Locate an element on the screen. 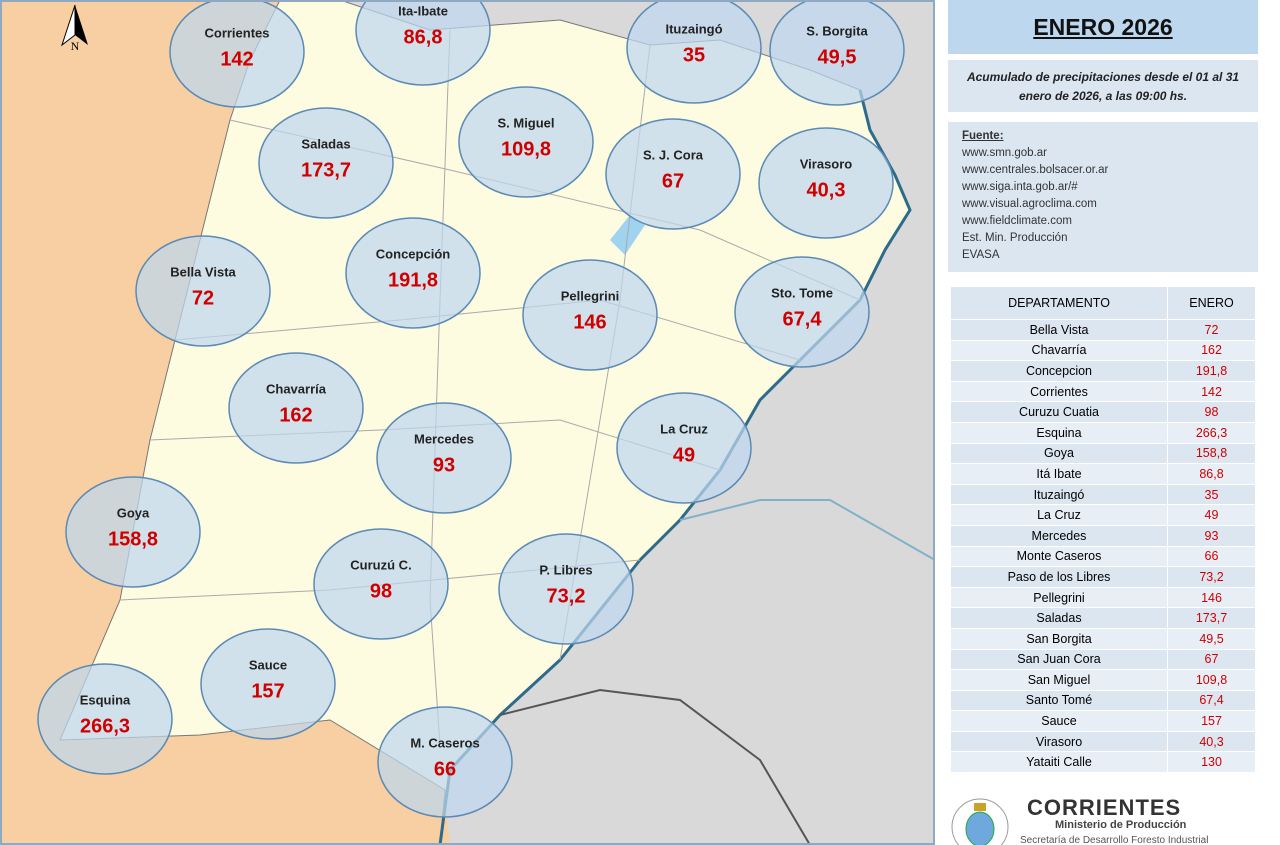 Image resolution: width=1280 pixels, height=845 pixels. source-item: www.smn.gob.ar is located at coordinates (1005, 153).